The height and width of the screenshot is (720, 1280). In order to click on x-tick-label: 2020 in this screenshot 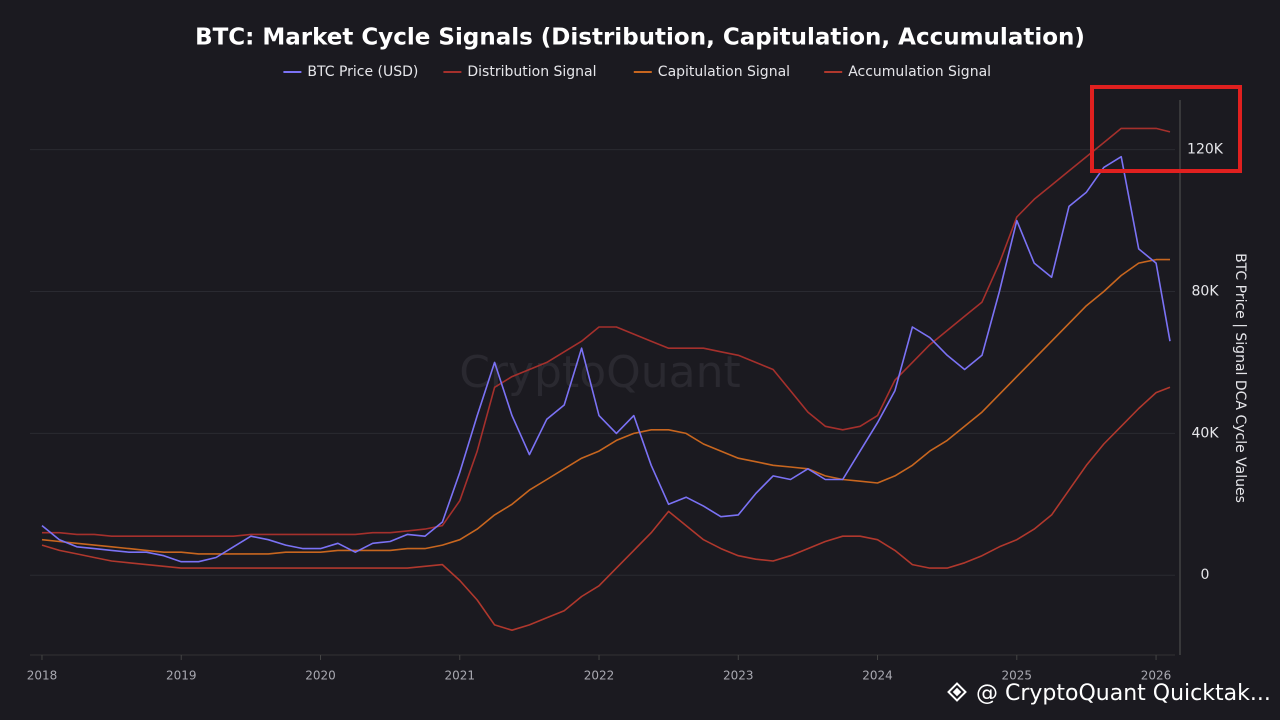, I will do `click(320, 676)`.